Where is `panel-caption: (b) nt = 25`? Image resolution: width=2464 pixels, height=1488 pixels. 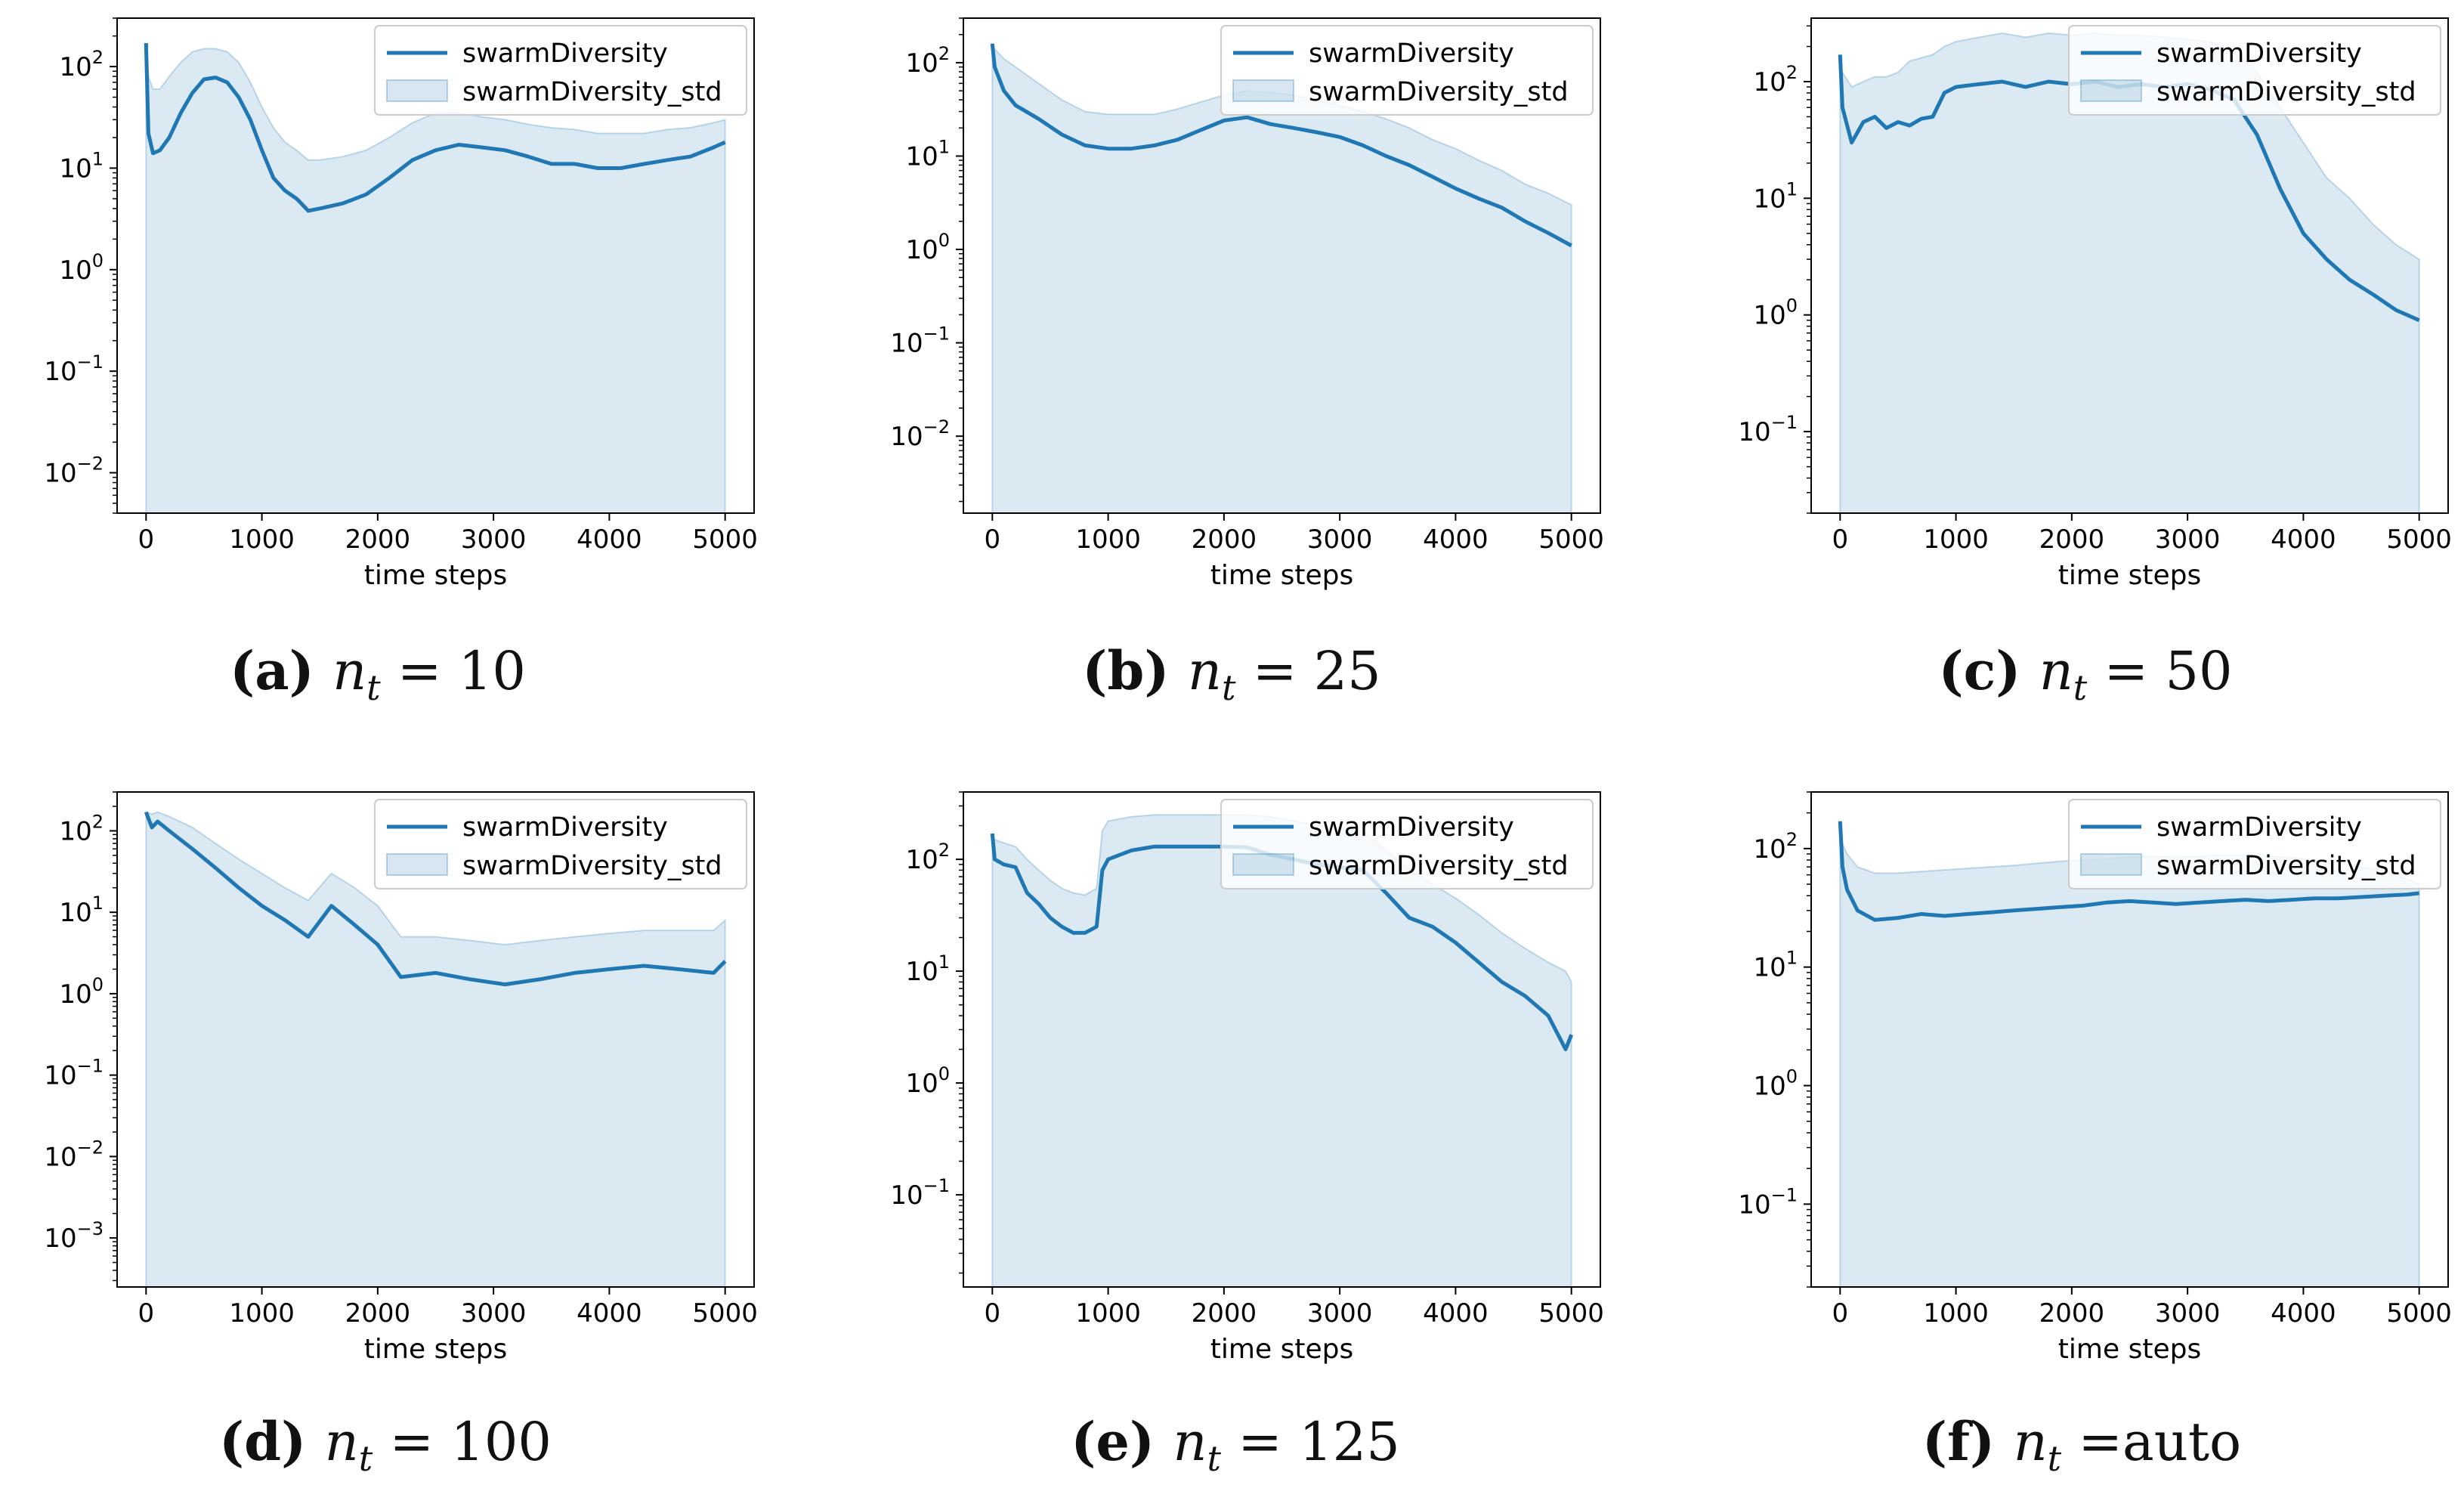 panel-caption: (b) nt = 25 is located at coordinates (1231, 673).